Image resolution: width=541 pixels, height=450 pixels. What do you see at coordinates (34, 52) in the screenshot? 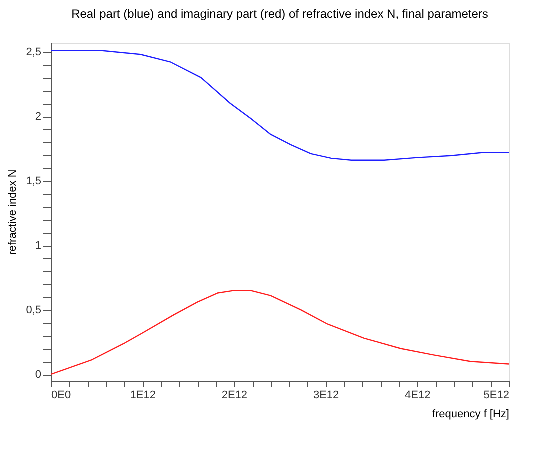
I see `y-tick-label: 2,5` at bounding box center [34, 52].